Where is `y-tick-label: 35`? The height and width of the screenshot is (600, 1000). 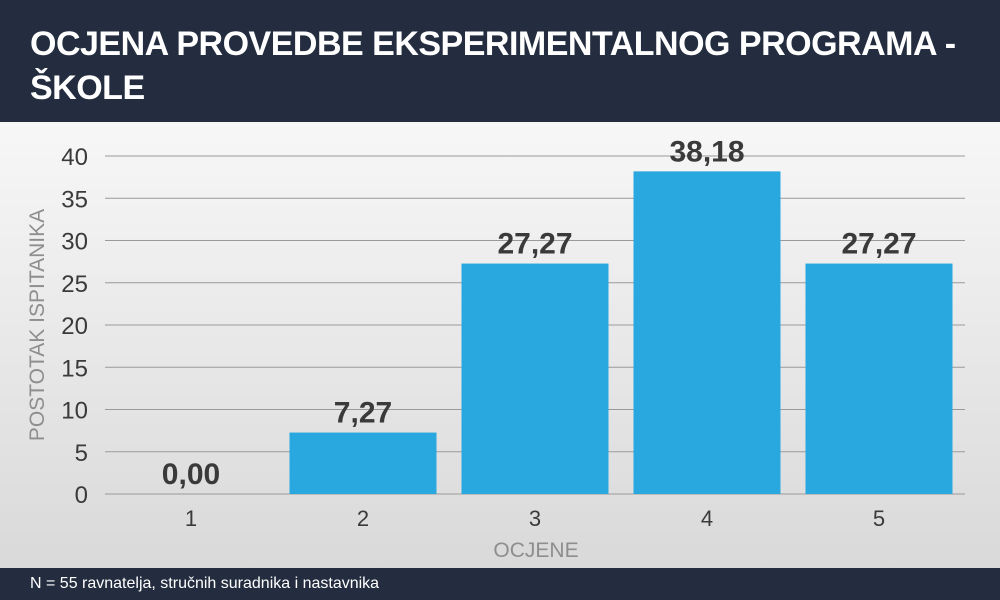 y-tick-label: 35 is located at coordinates (74, 199).